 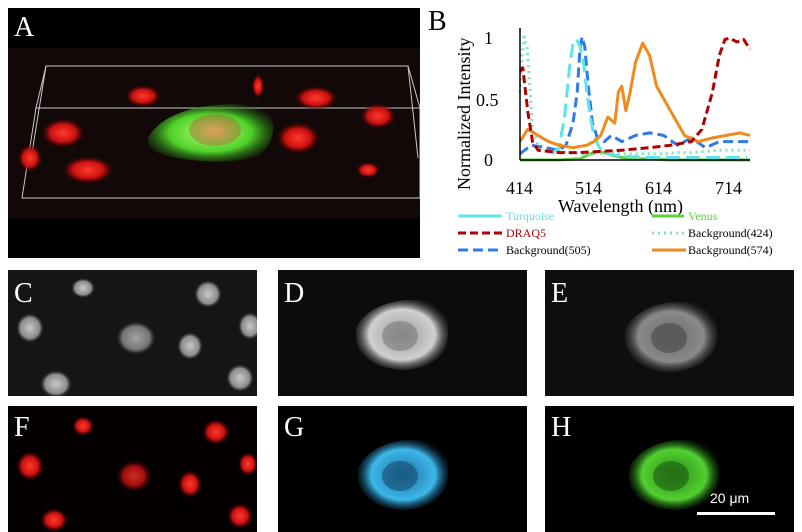 What do you see at coordinates (530, 216) in the screenshot?
I see `legend-label-turquoise: Turquoise` at bounding box center [530, 216].